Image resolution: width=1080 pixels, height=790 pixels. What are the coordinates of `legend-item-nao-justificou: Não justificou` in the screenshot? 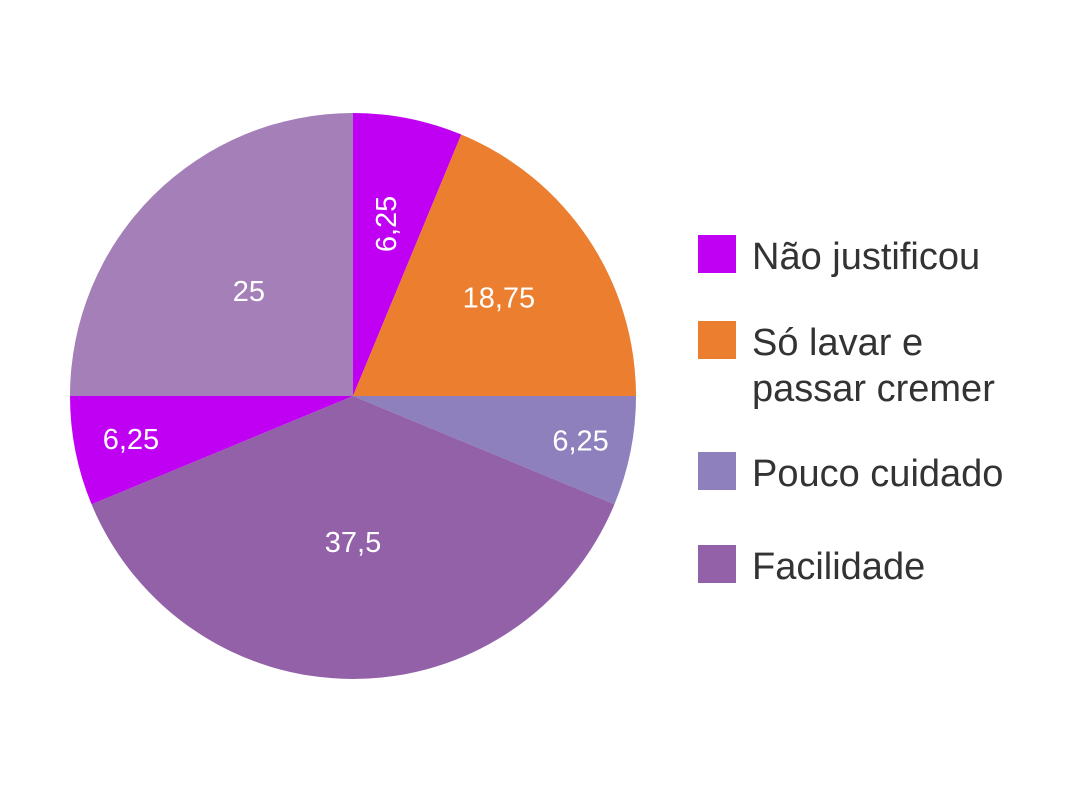 It's located at (875, 257).